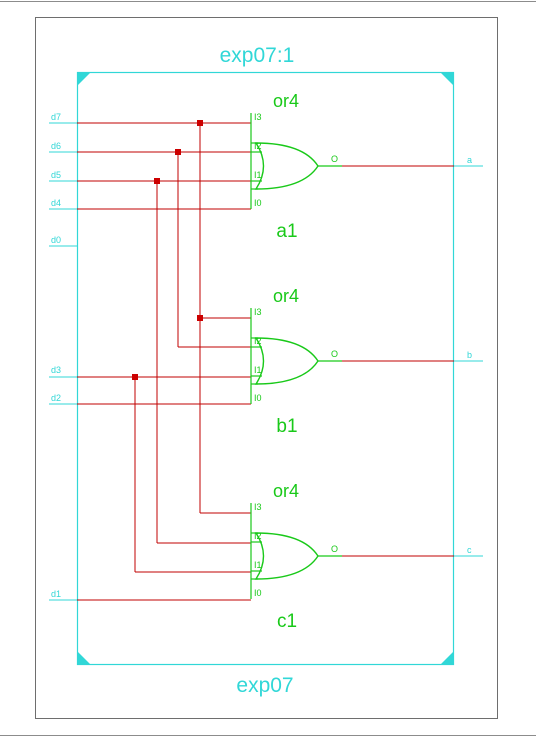  I want to click on gate-instance-name: c1, so click(287, 621).